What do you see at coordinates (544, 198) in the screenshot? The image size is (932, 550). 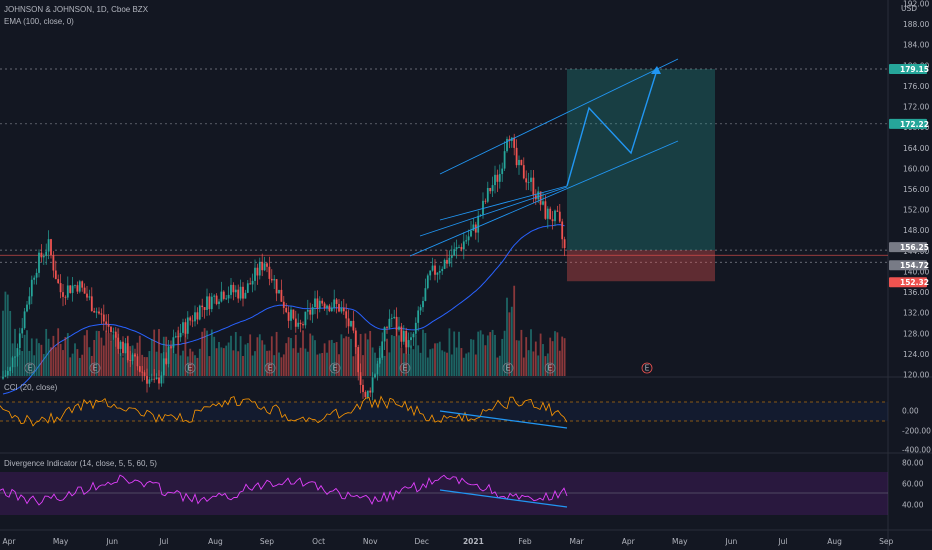 I see `channel-lower-line` at bounding box center [544, 198].